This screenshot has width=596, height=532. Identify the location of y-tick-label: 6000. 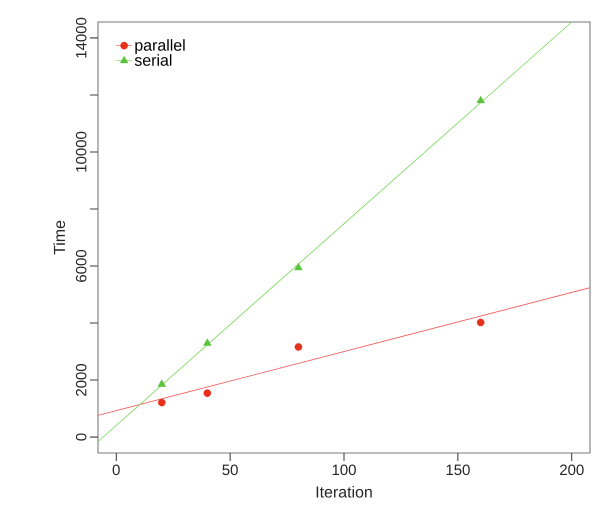
(81, 266).